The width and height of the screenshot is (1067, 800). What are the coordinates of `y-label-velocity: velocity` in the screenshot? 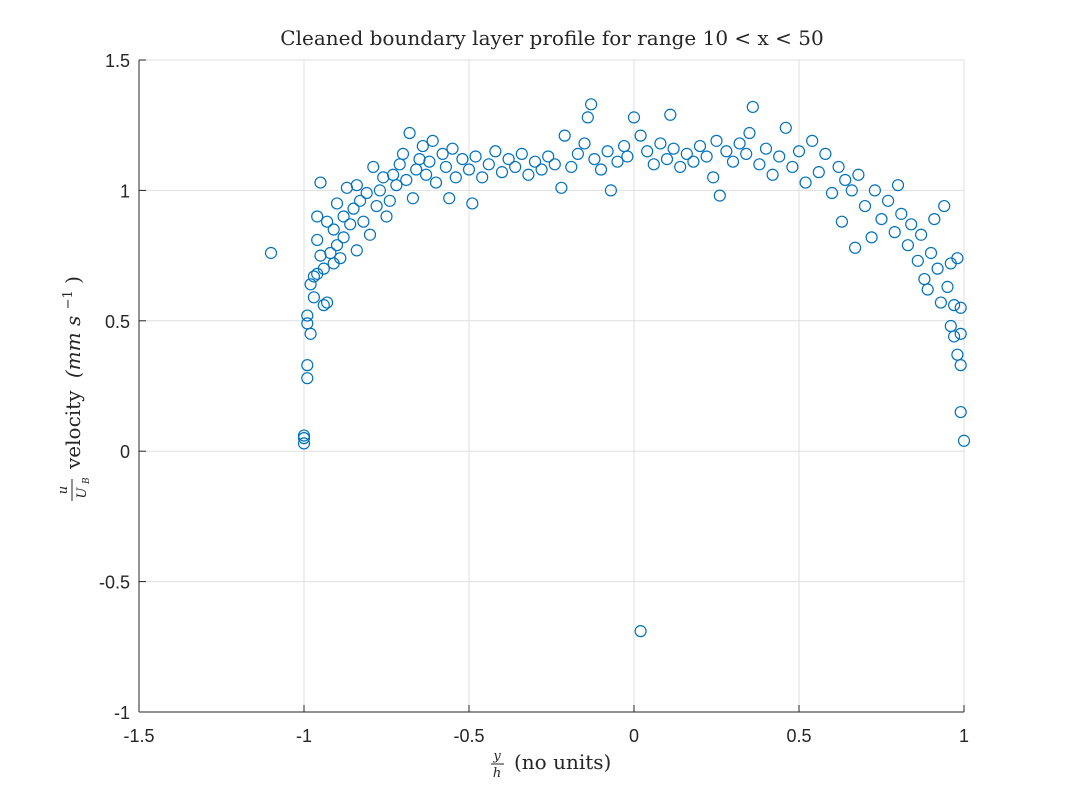 It's located at (73, 430).